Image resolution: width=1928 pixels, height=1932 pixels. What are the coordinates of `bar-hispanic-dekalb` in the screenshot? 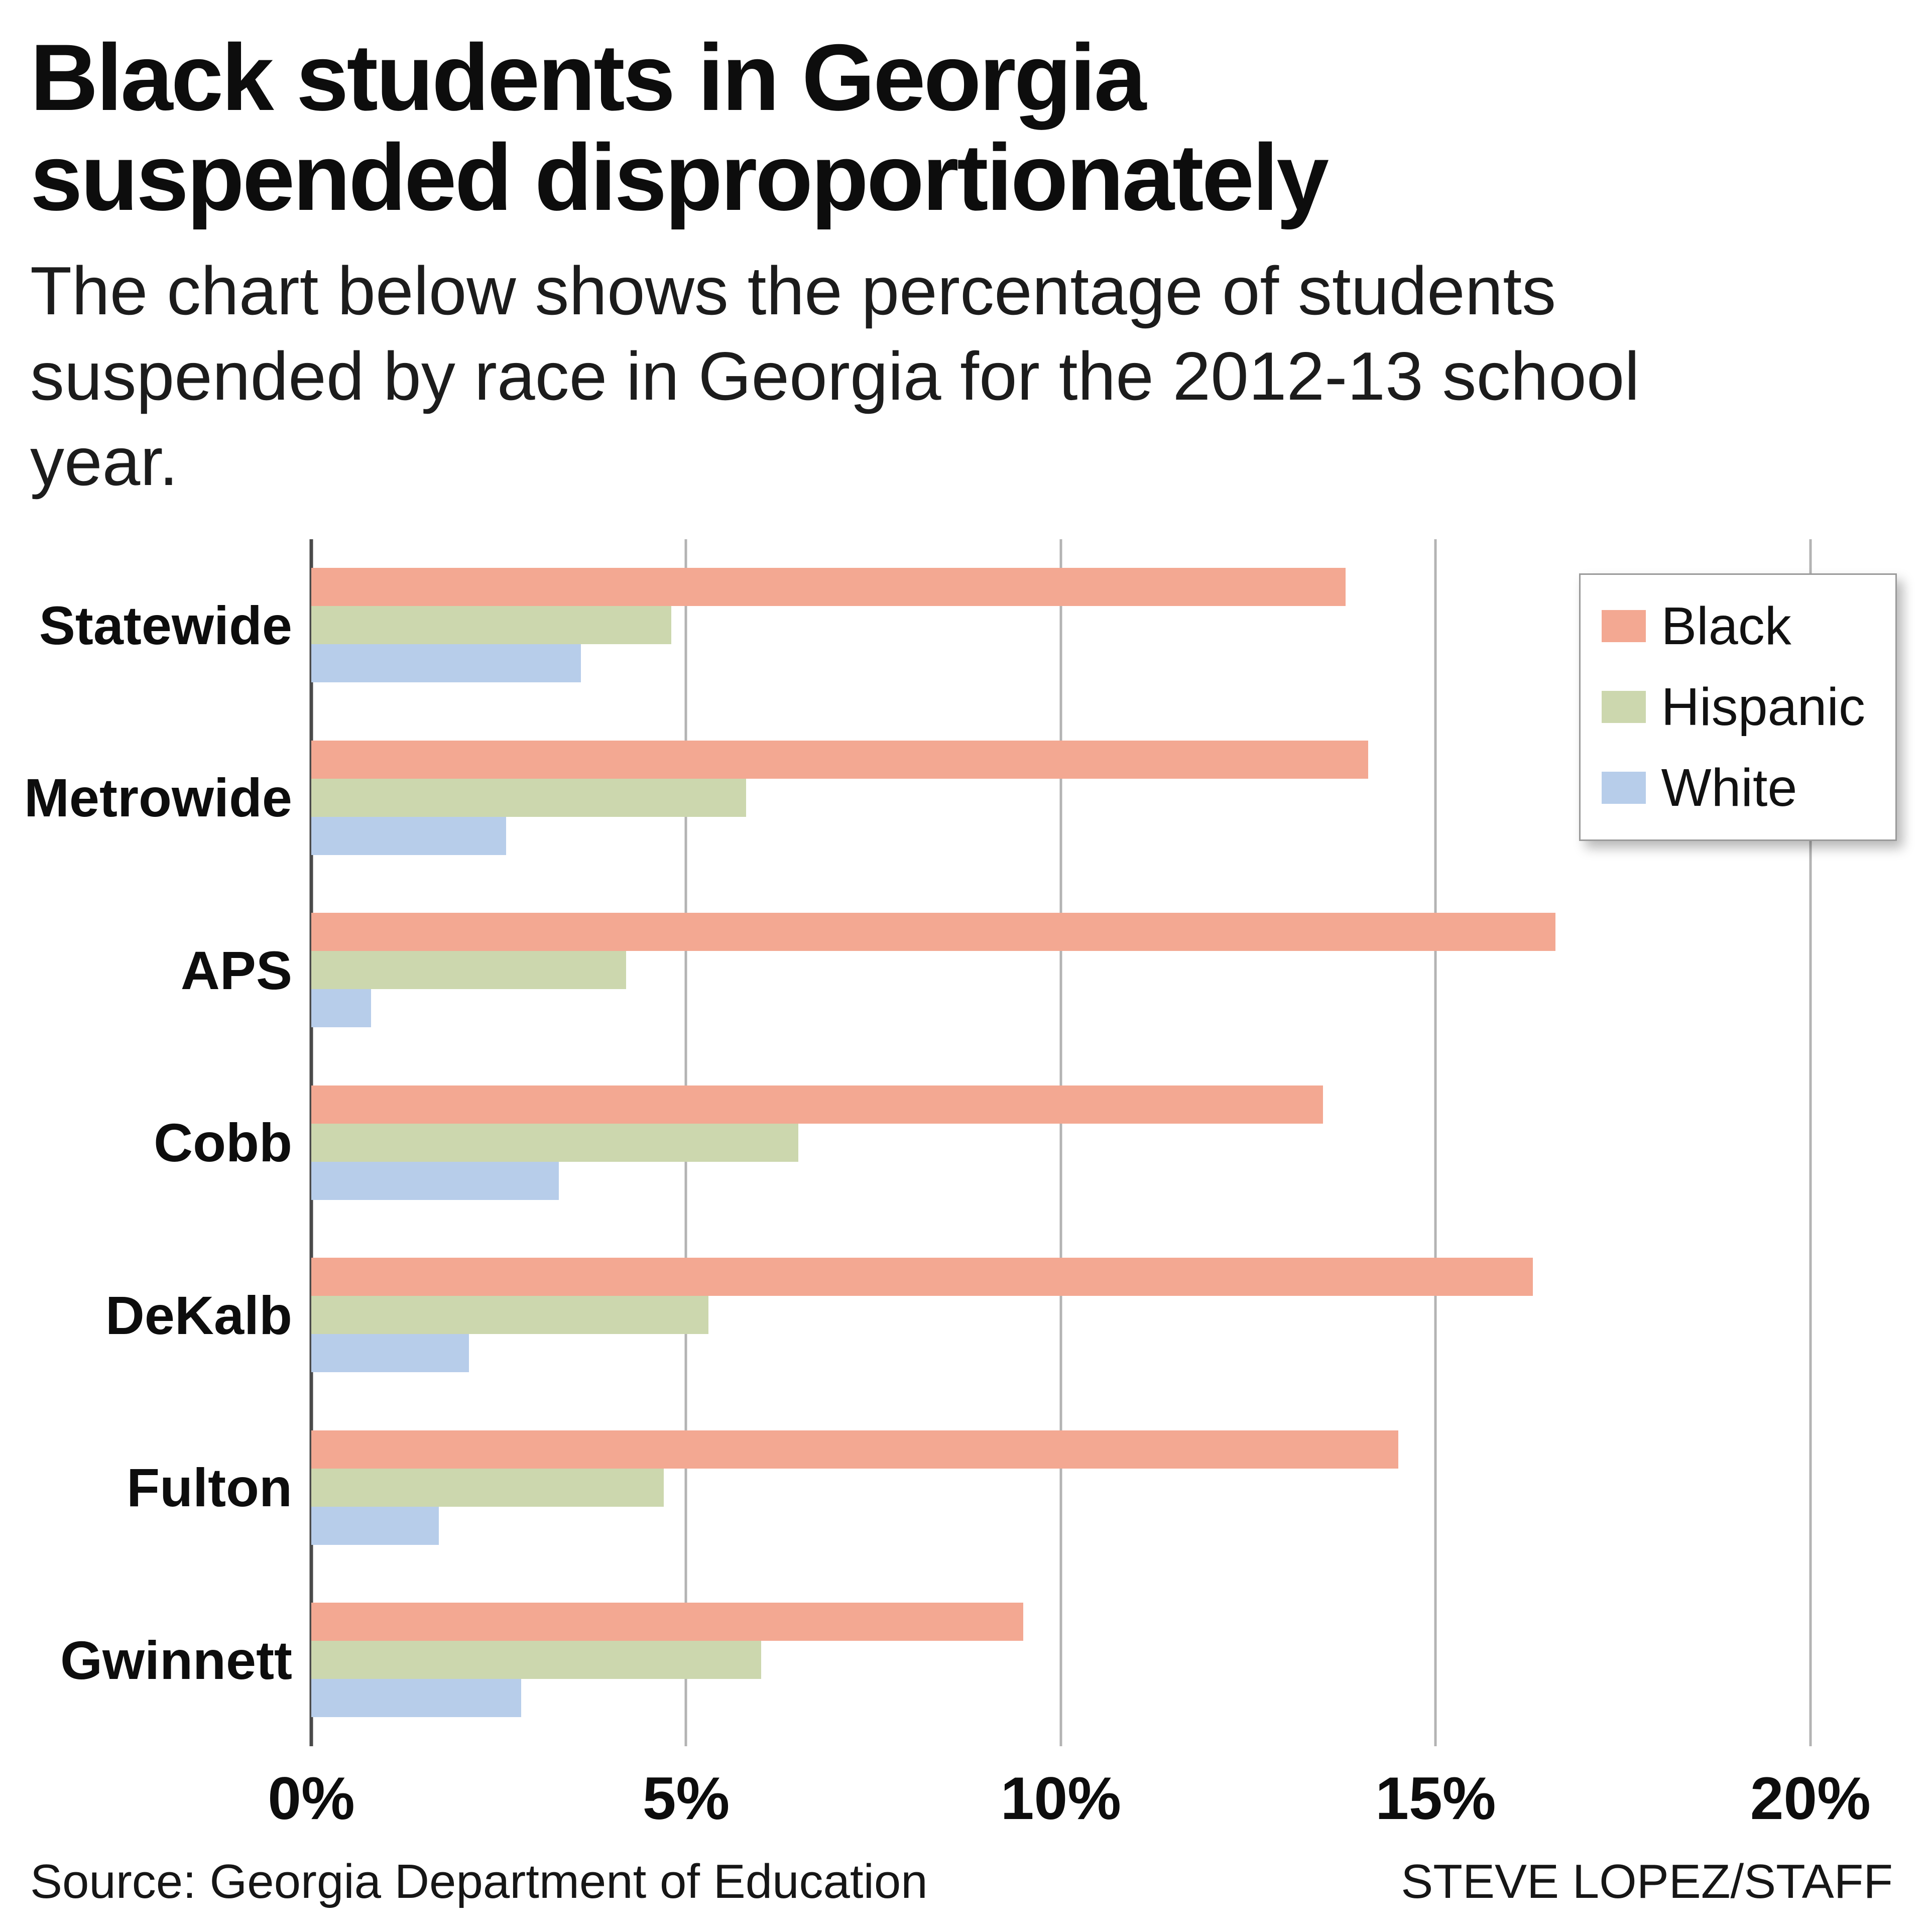 It's located at (510, 1315).